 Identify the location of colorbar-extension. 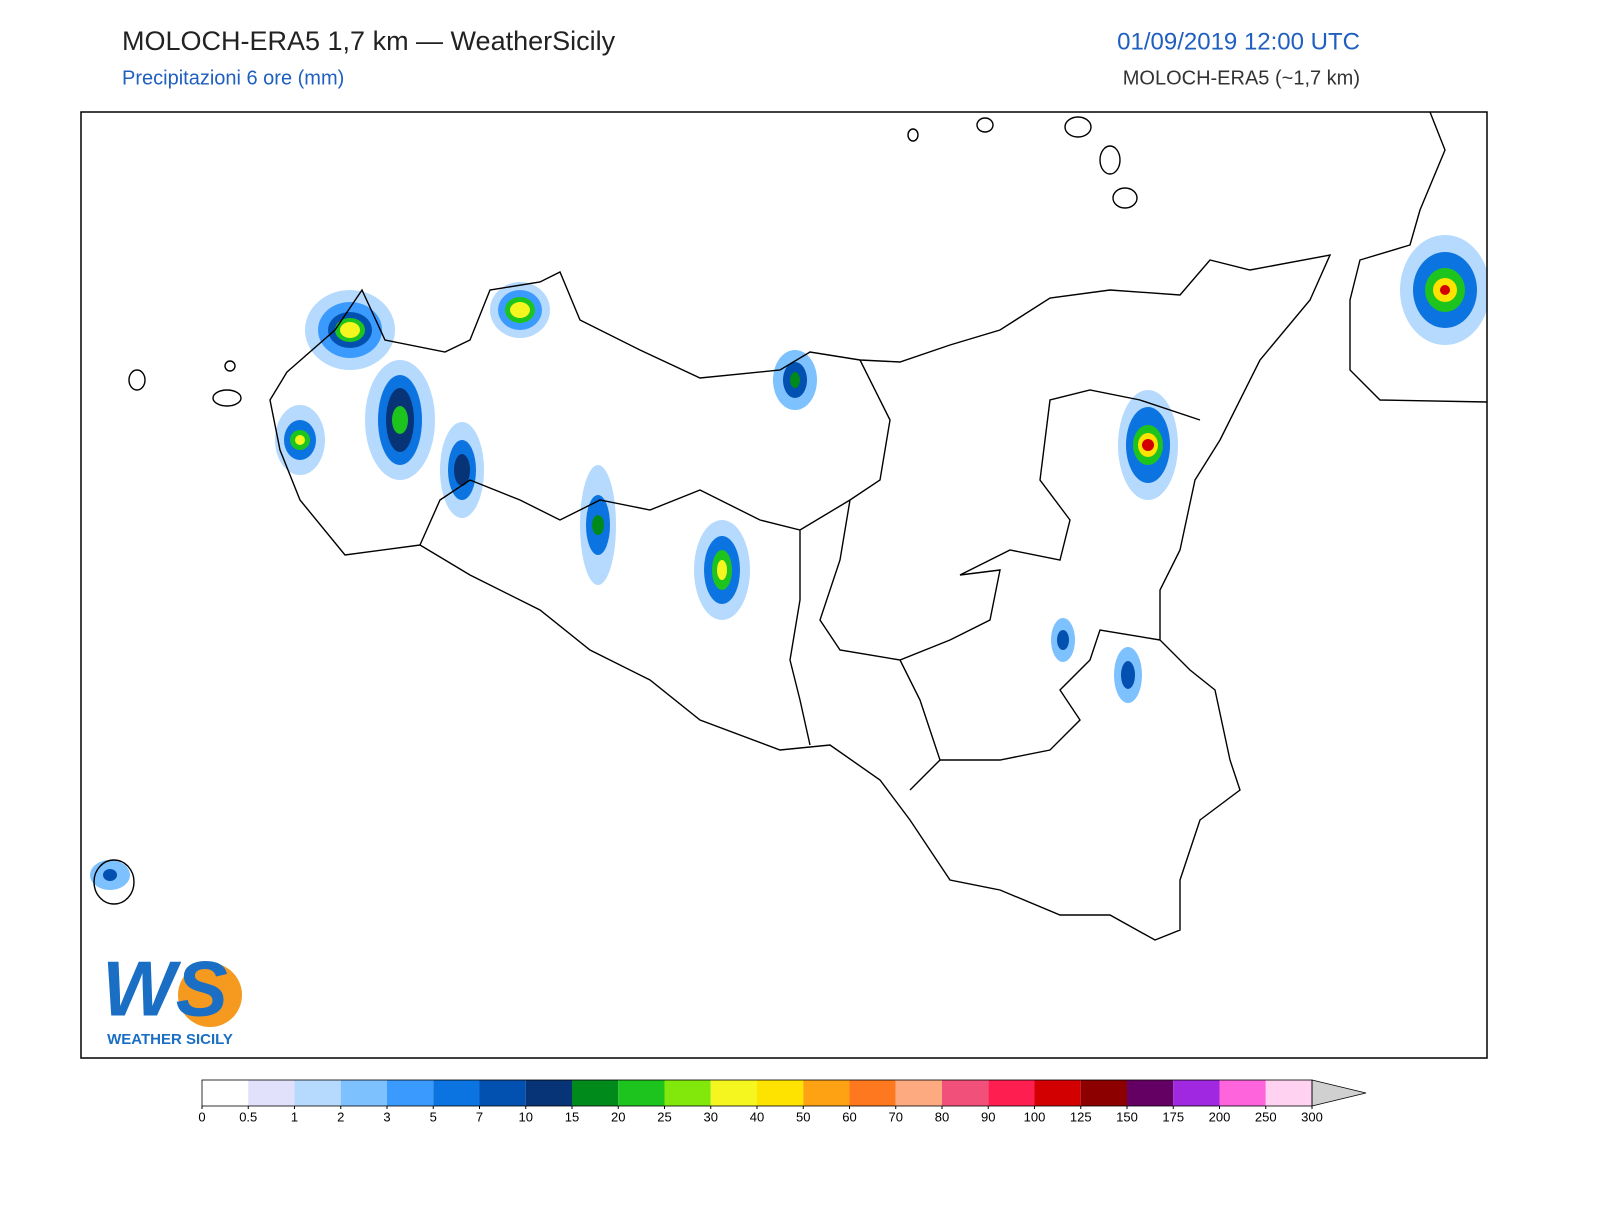
(1339, 1093).